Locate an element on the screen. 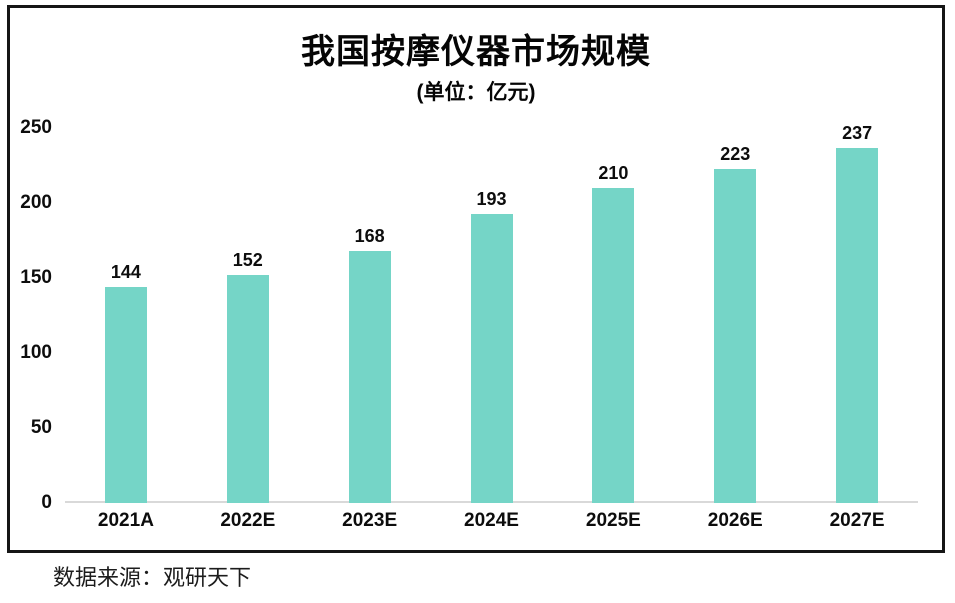 The height and width of the screenshot is (603, 955). y-axis-tick-label: 0 is located at coordinates (46, 502).